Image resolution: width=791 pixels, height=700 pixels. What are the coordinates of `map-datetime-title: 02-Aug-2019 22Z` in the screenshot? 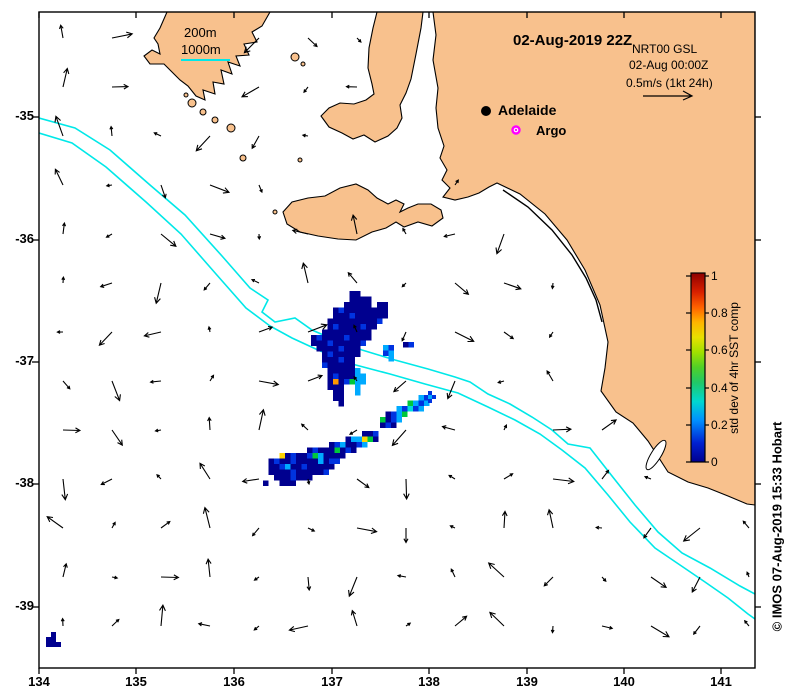 It's located at (573, 40).